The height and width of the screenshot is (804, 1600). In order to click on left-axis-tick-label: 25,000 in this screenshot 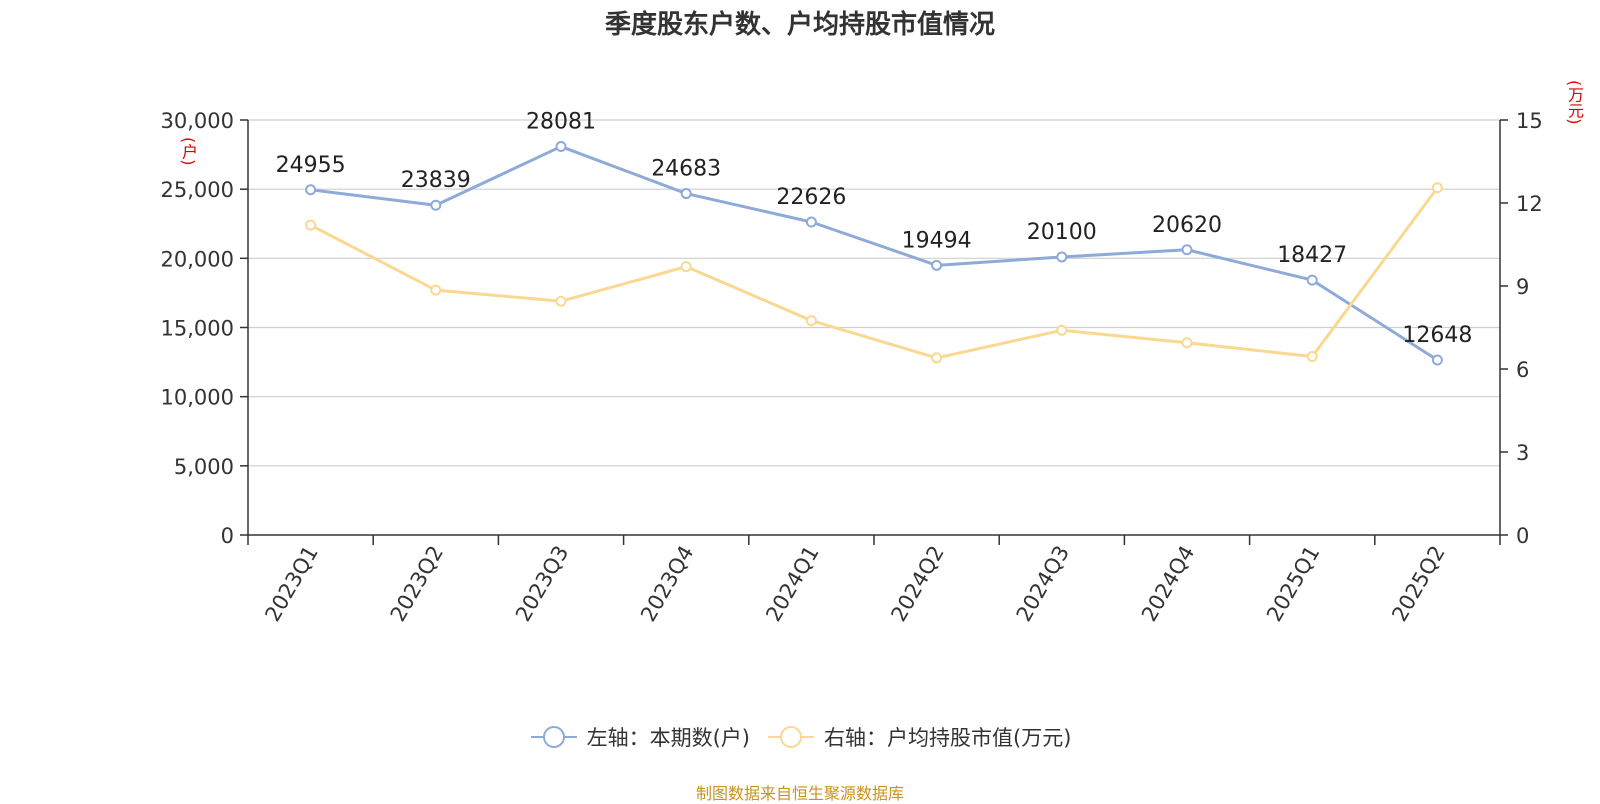, I will do `click(197, 190)`.